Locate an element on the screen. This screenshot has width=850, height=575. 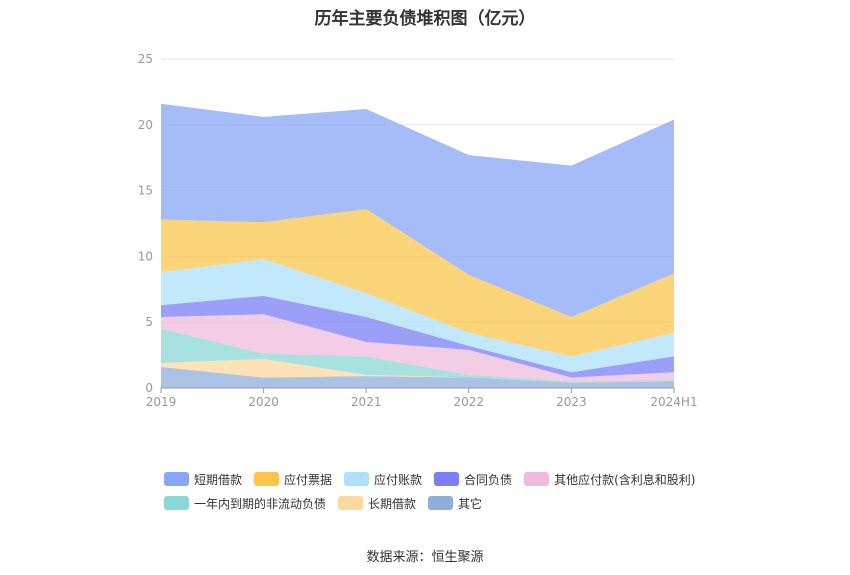
legend-row: 一年内到期的非流动负债 长期借款 其它 is located at coordinates (444, 503).